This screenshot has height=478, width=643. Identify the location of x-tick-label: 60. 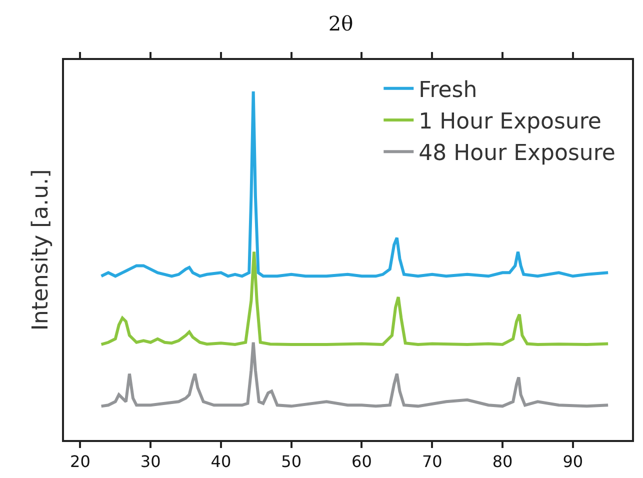
(362, 462).